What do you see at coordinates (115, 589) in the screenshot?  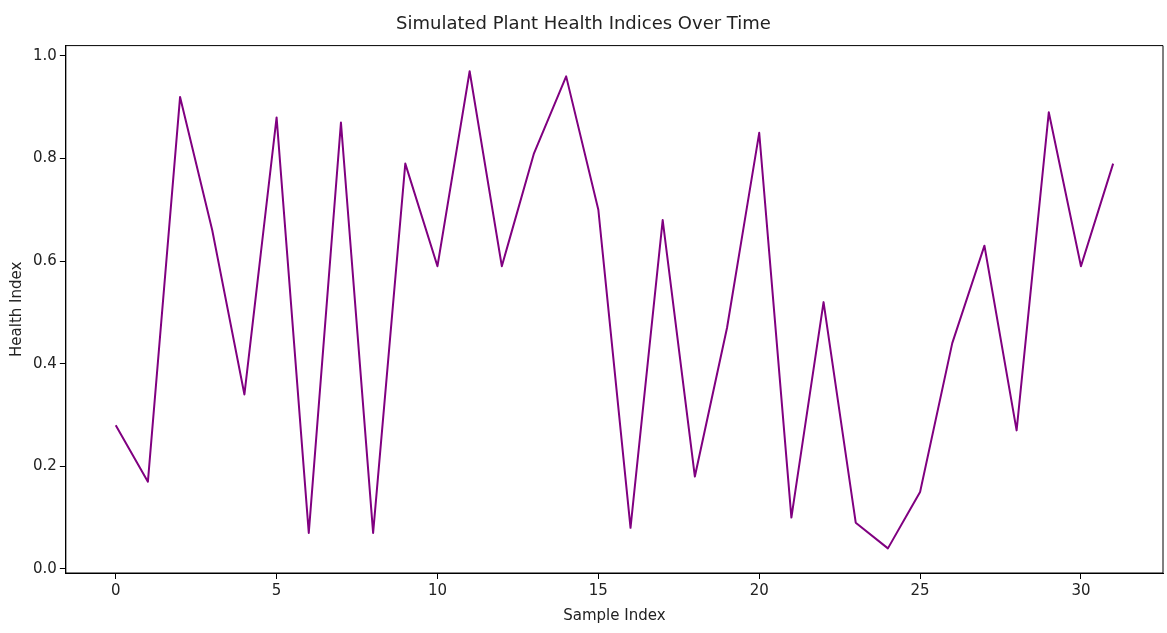 I see `x-tick-label: 0` at bounding box center [115, 589].